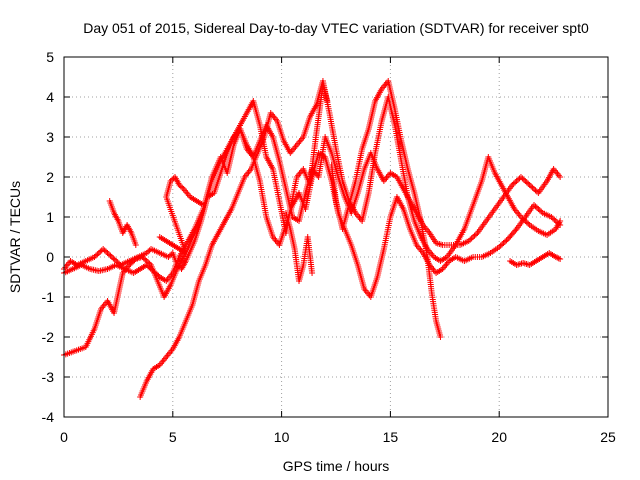 The height and width of the screenshot is (480, 640). Describe the element at coordinates (50, 57) in the screenshot. I see `y-tick-label: 5` at that location.